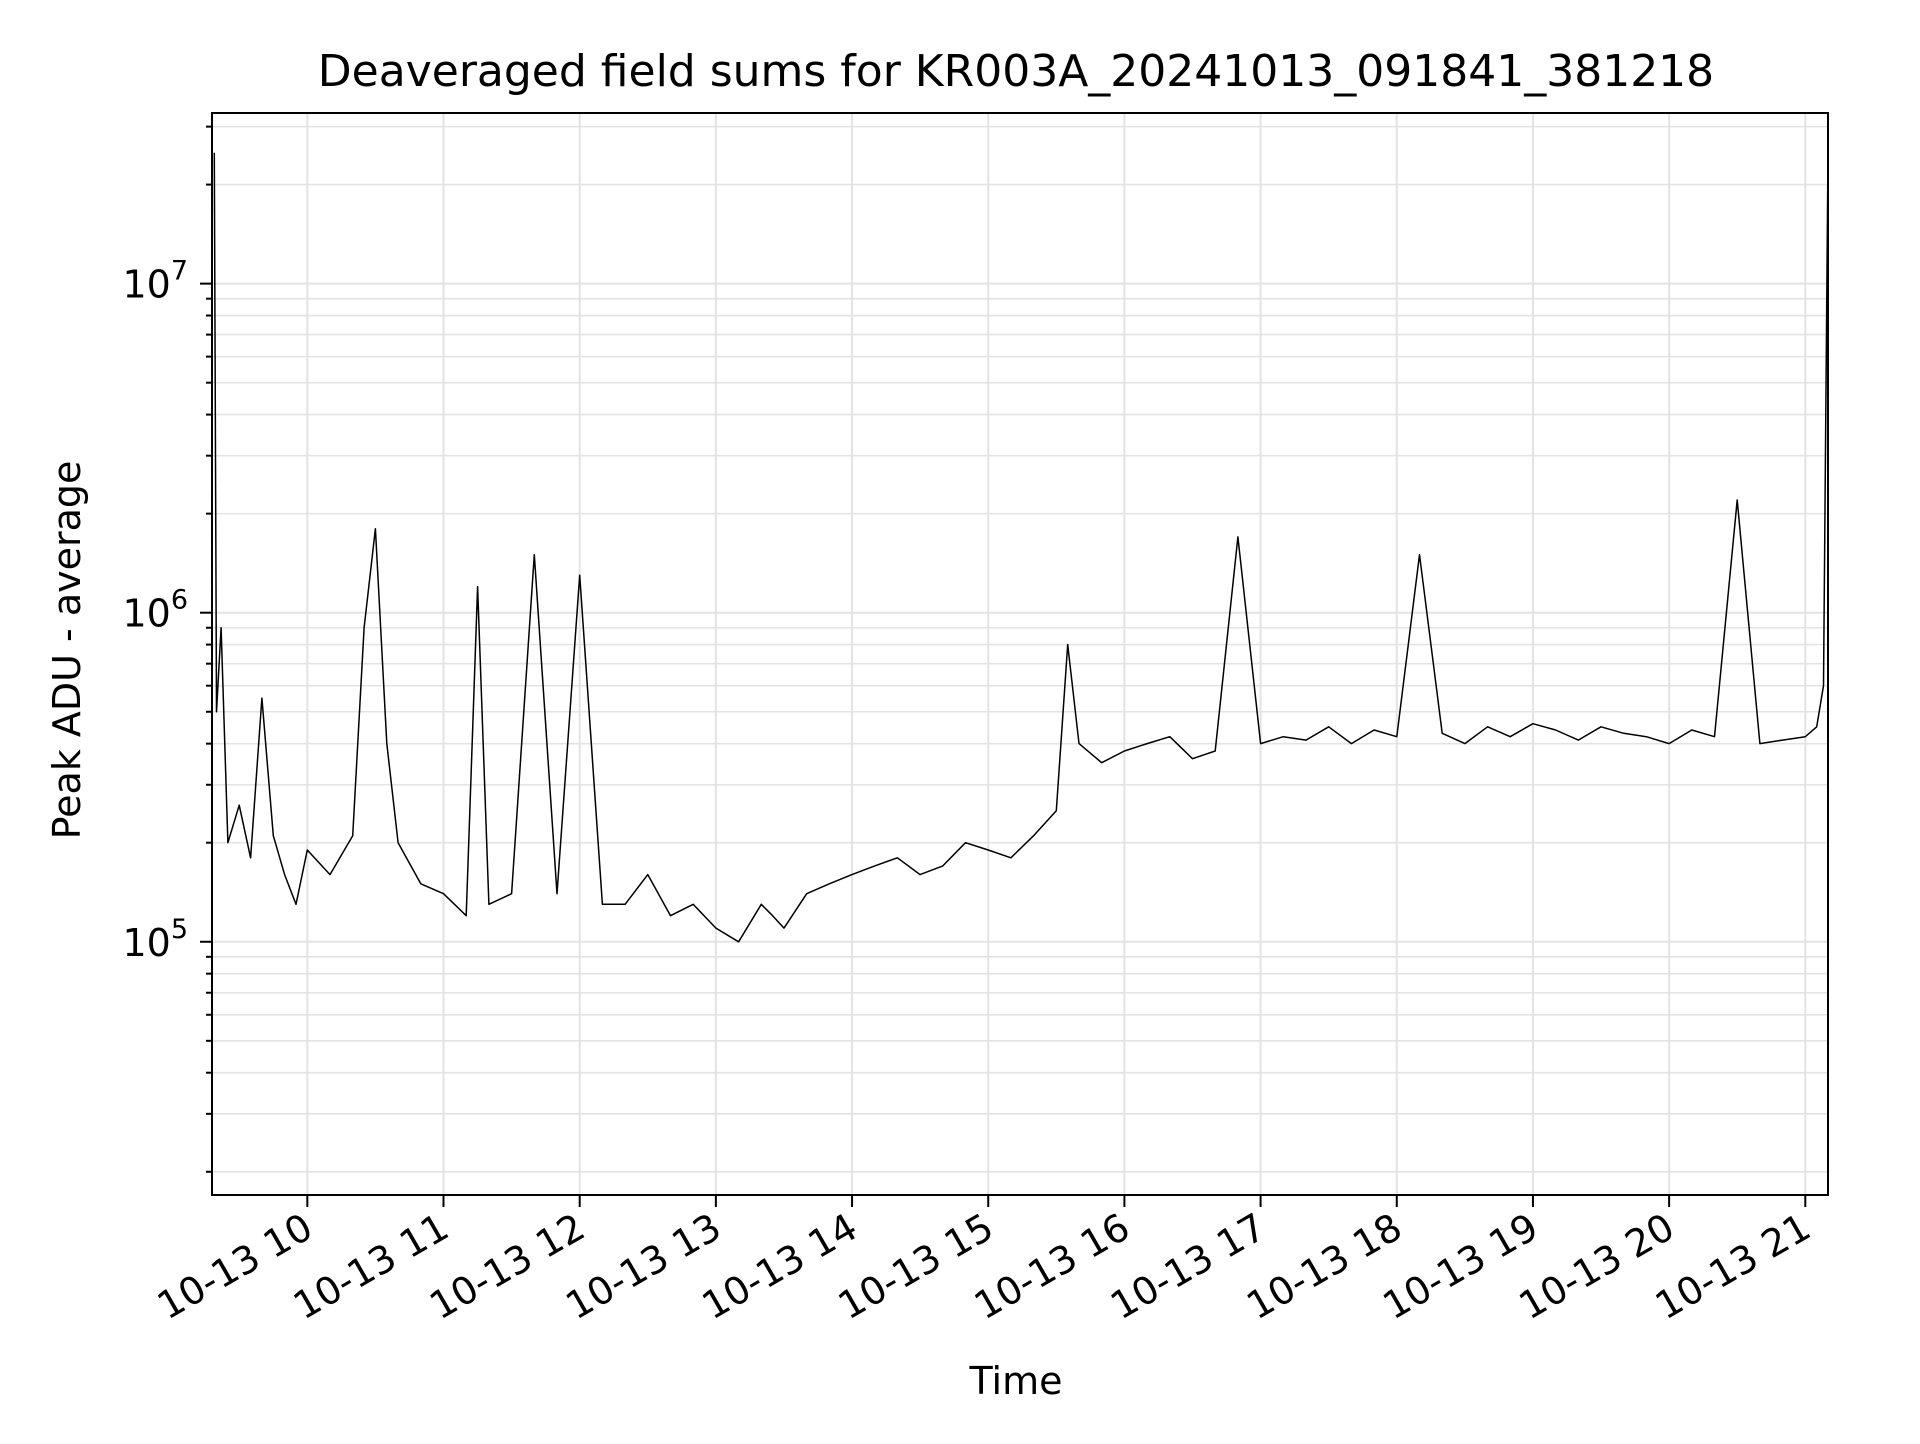  What do you see at coordinates (67, 650) in the screenshot?
I see `y-axis-label: Peak ADU - average` at bounding box center [67, 650].